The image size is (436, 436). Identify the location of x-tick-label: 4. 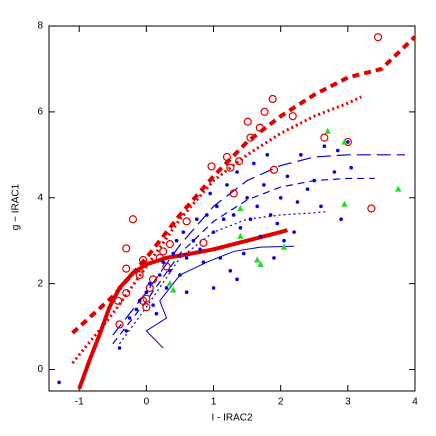
(415, 402).